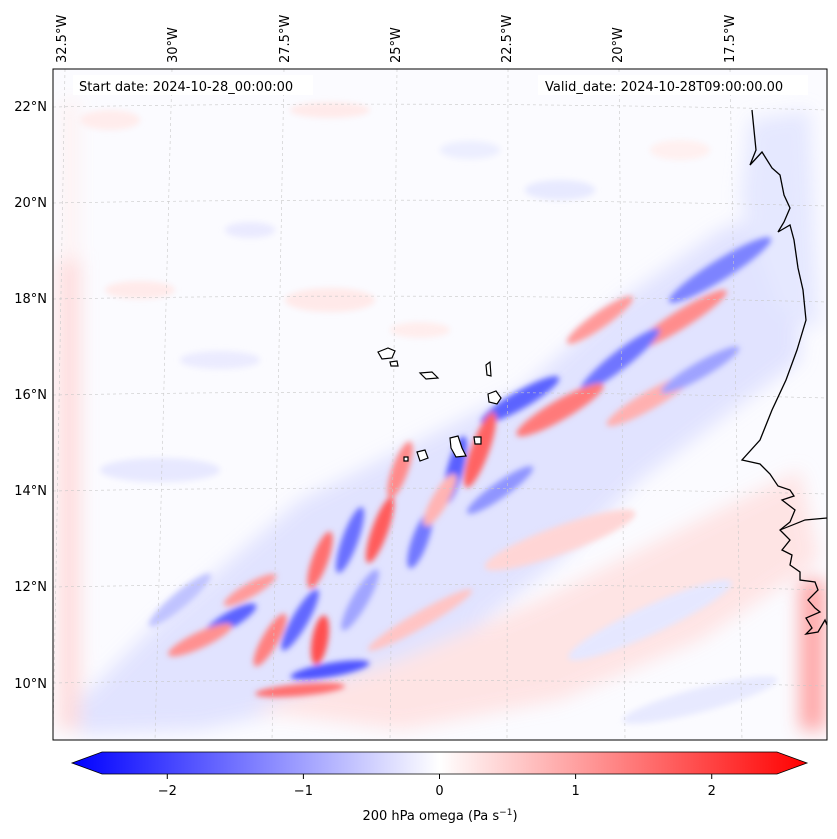 This screenshot has width=837, height=839. I want to click on lon-label: 32.5°W, so click(62, 39).